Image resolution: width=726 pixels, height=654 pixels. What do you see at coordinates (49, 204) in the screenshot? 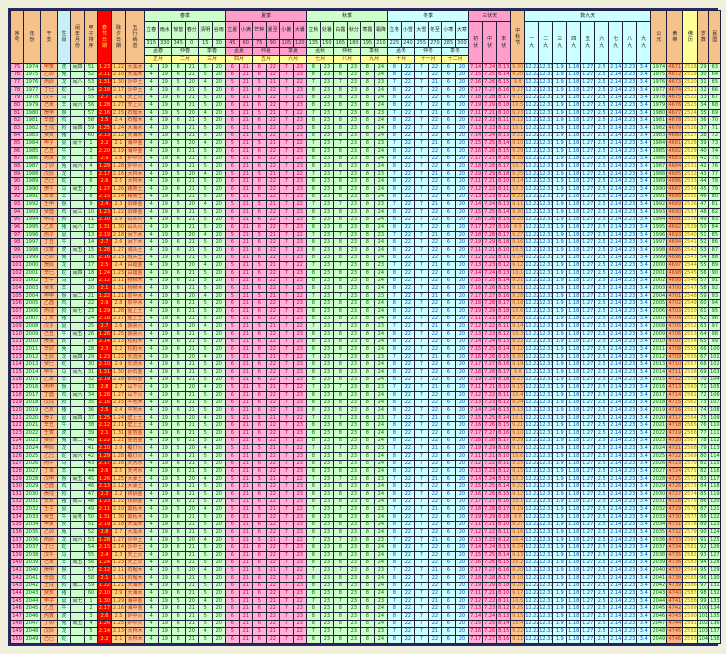
I see `cell-ganzhi: 壬申` at bounding box center [49, 204].